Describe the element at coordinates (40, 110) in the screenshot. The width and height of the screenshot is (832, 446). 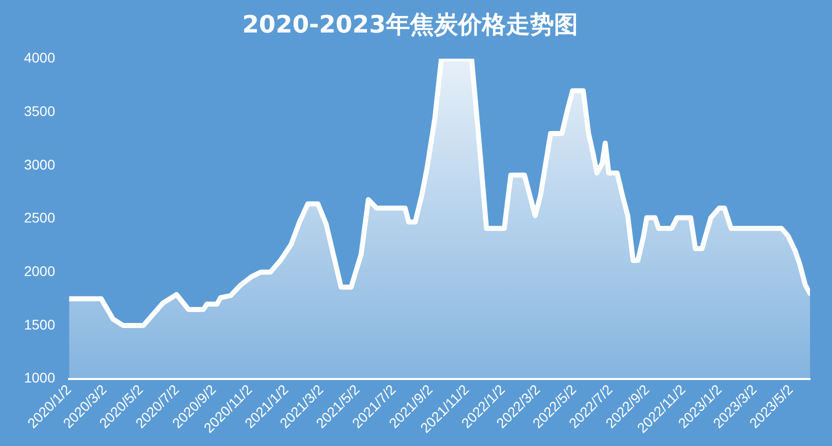
I see `y-tick-label: 3500` at that location.